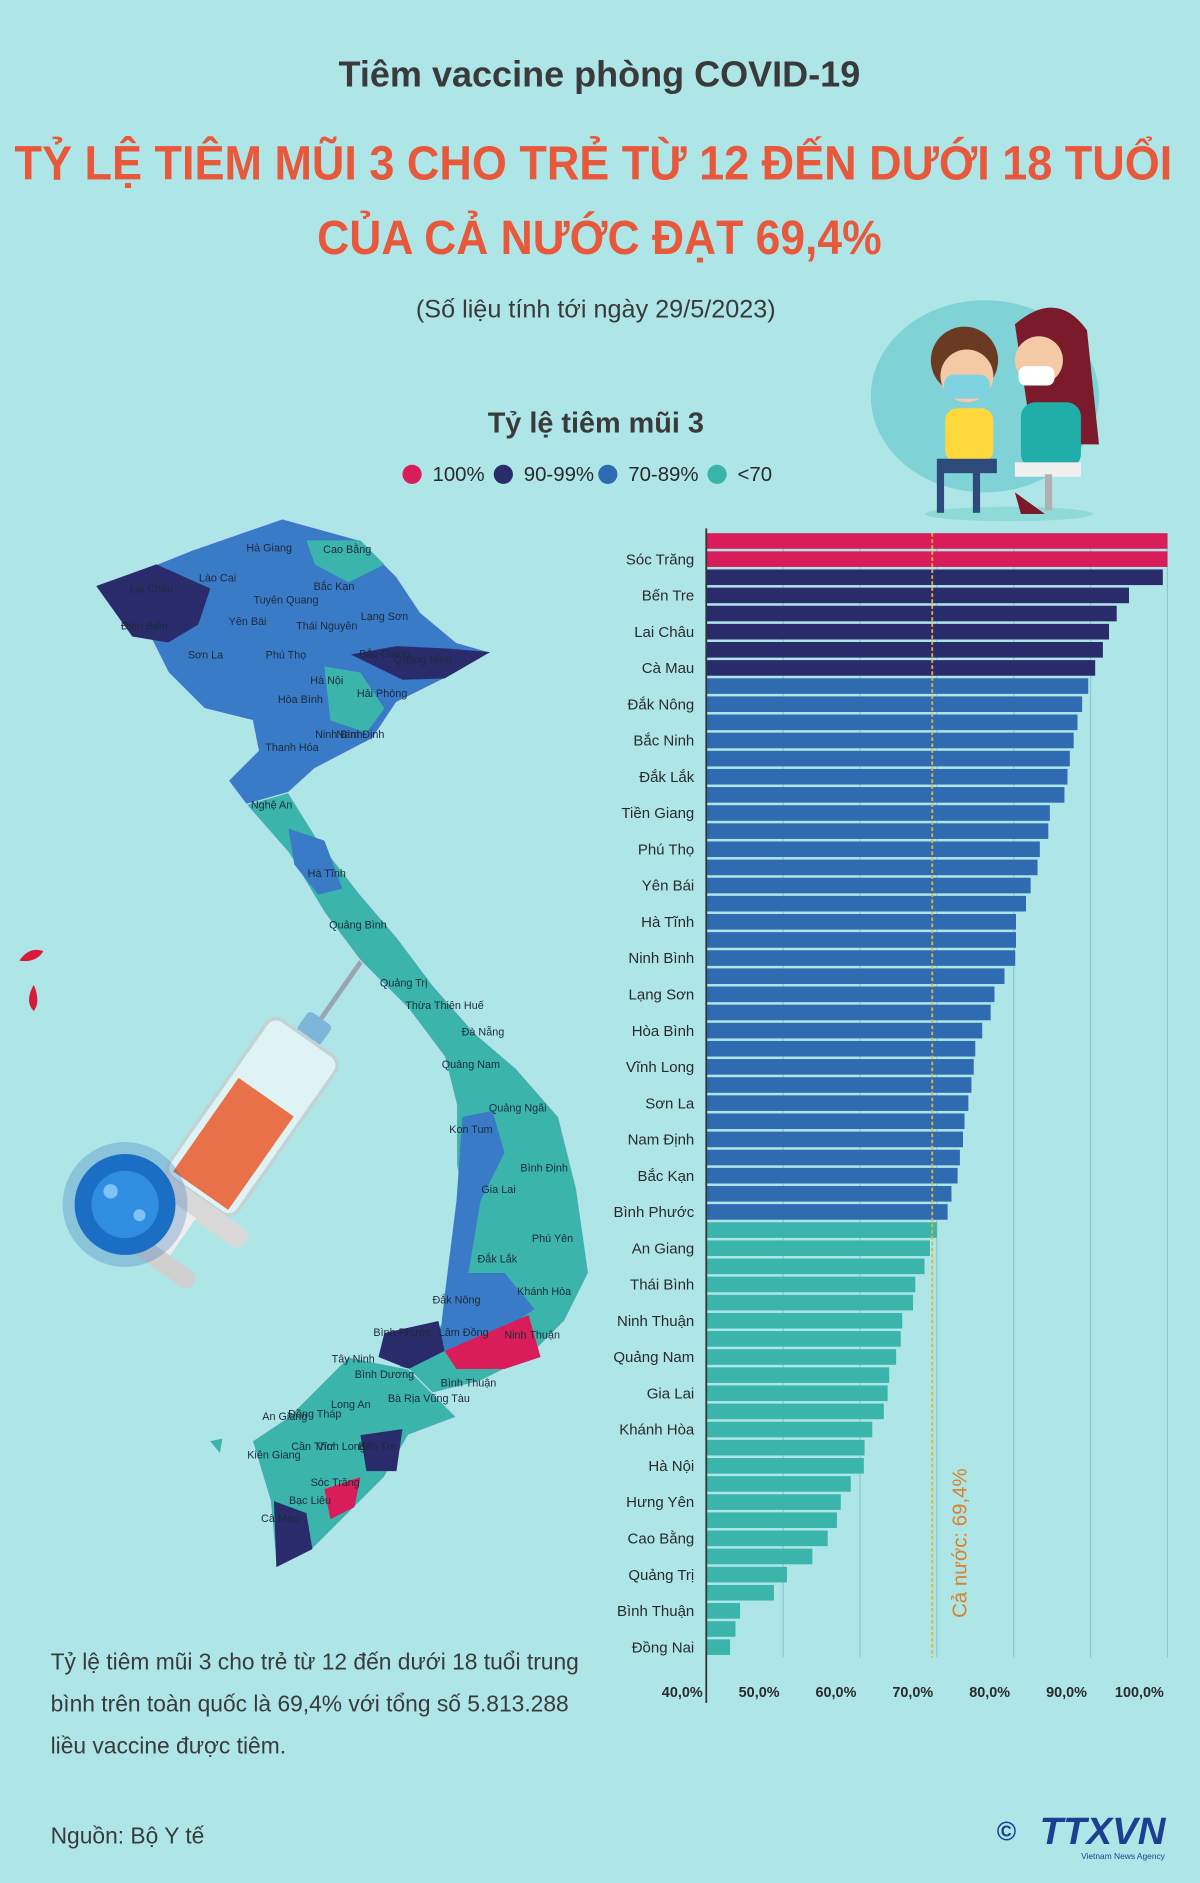 This screenshot has width=1200, height=1883. What do you see at coordinates (248, 622) in the screenshot?
I see `map-label: Yên Bái` at bounding box center [248, 622].